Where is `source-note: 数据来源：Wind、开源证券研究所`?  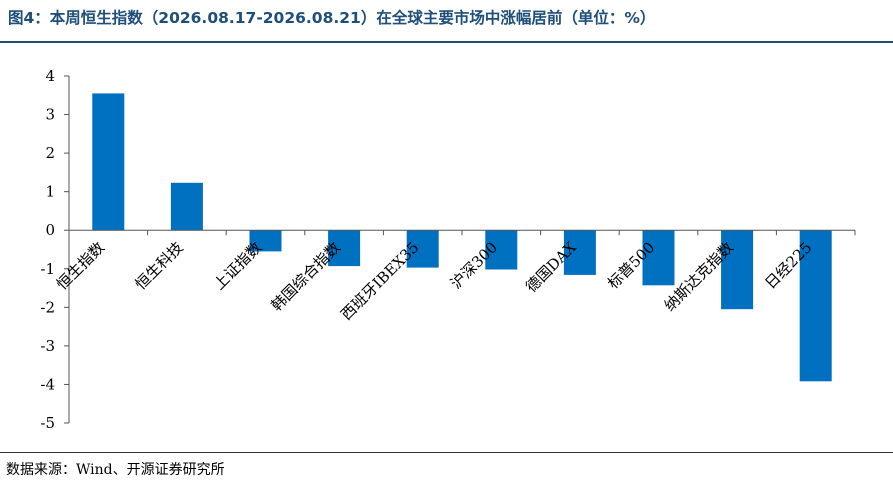 source-note: 数据来源：Wind、开源证券研究所 is located at coordinates (115, 470).